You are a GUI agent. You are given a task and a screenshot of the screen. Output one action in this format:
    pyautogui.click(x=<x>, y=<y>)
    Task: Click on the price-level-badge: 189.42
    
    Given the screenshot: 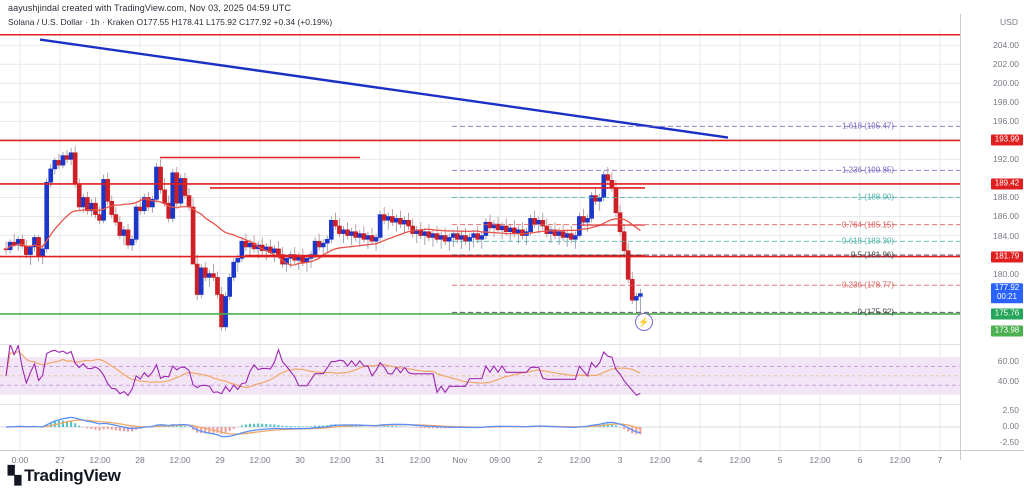 What is the action you would take?
    pyautogui.click(x=1007, y=184)
    